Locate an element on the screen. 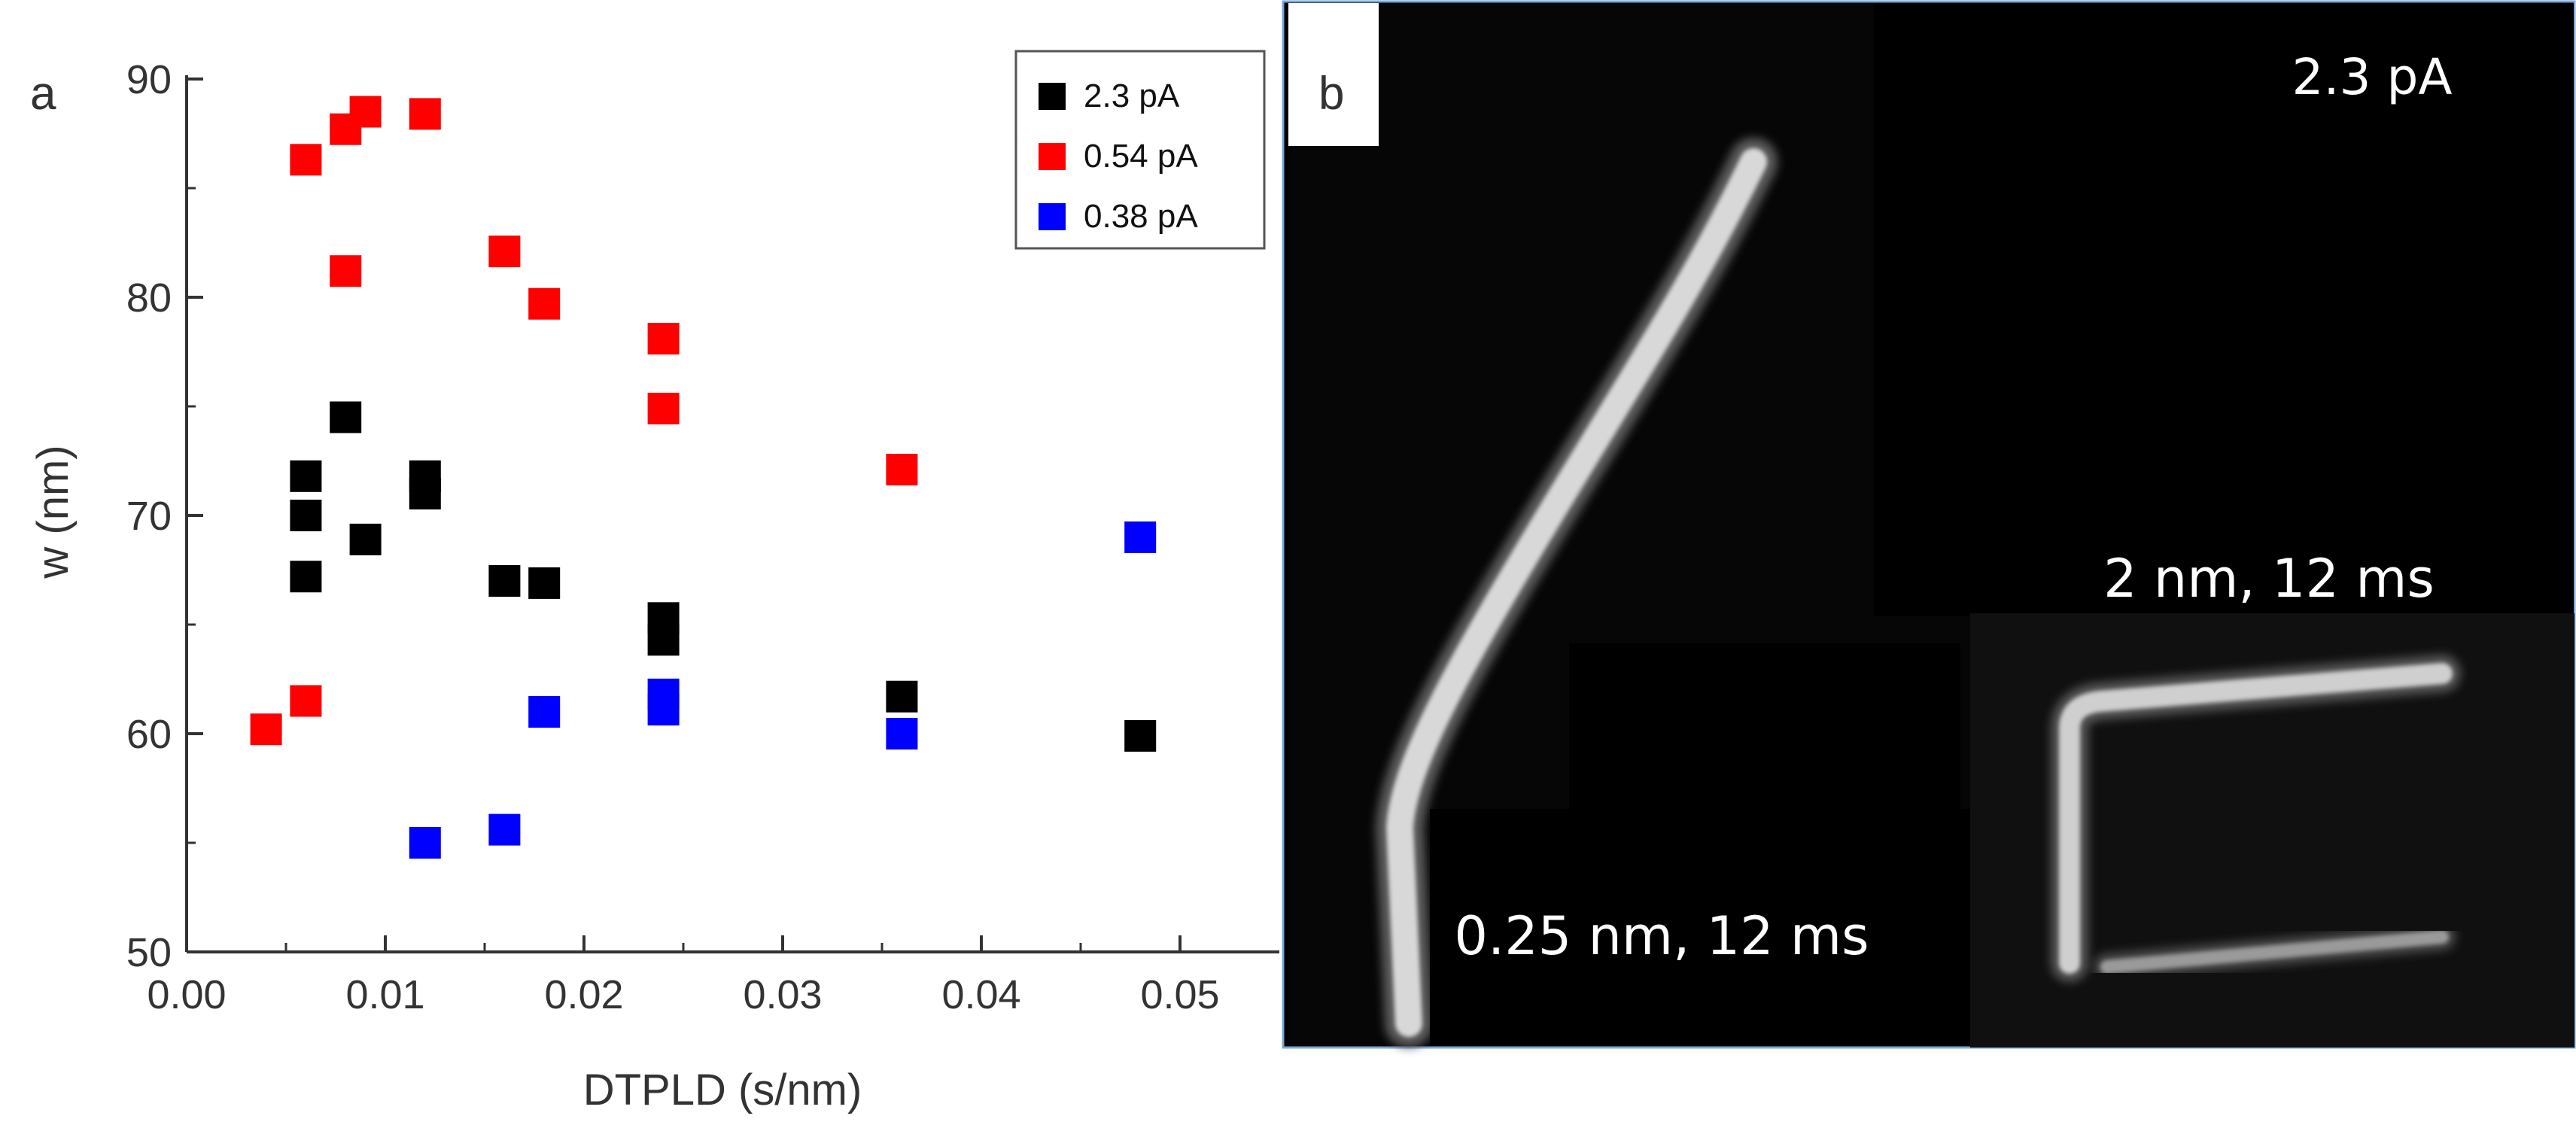  right-top-black-area is located at coordinates (2224, 309).